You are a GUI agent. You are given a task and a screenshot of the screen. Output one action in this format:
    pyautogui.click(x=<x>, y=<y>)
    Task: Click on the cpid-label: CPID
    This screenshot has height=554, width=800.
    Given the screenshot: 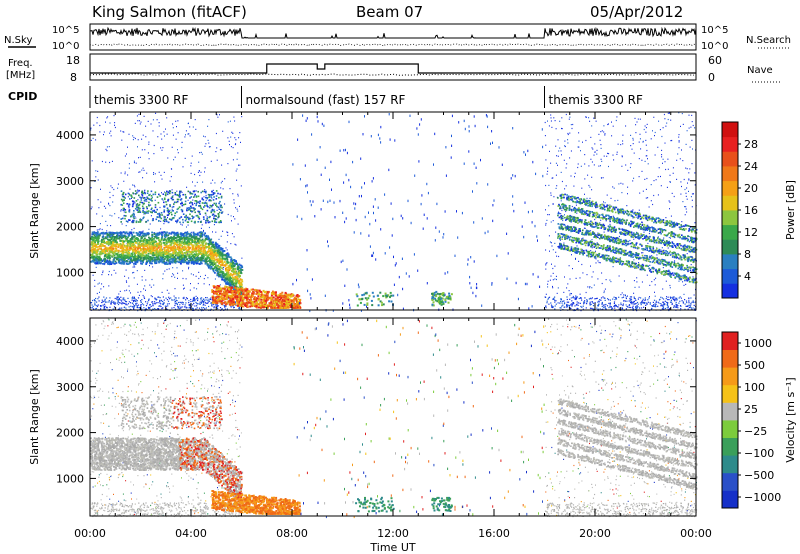 What is the action you would take?
    pyautogui.click(x=22, y=96)
    